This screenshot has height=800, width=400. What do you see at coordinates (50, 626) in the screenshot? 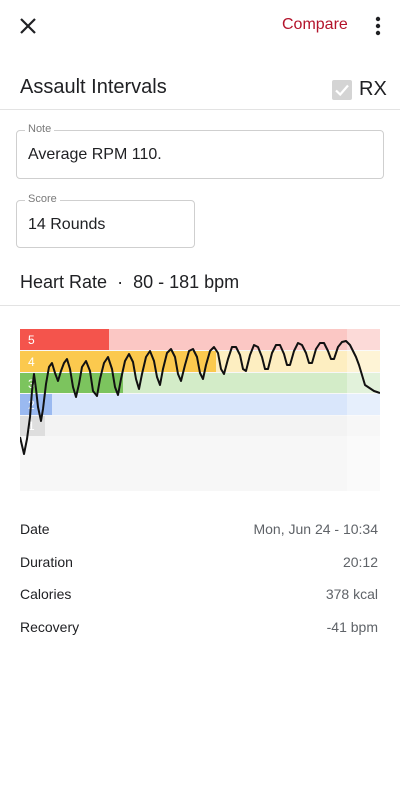
I see `stat-key: Recovery` at bounding box center [50, 626].